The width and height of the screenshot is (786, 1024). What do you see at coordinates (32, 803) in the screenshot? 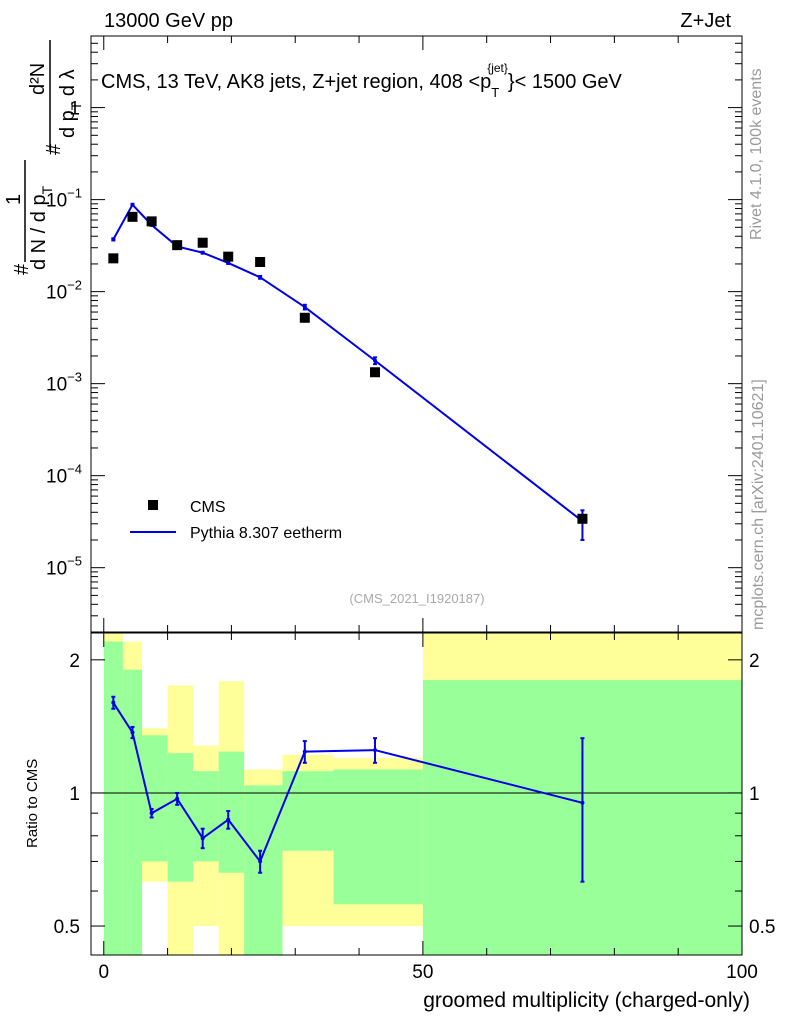
I see `ratio-axis-label: Ratio to CMS` at bounding box center [32, 803].